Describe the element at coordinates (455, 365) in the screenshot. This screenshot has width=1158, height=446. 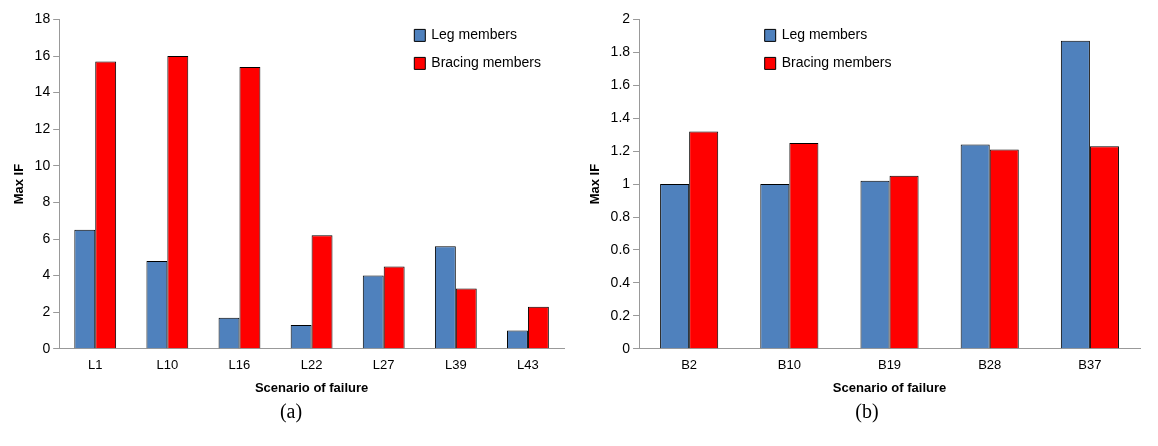
I see `x-tick-label: L39` at that location.